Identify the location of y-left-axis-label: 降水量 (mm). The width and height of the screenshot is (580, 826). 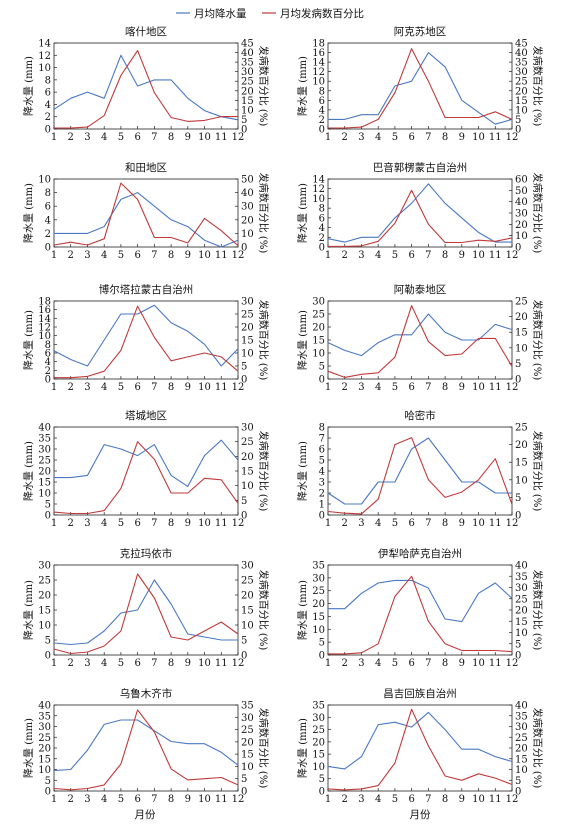
(28, 86).